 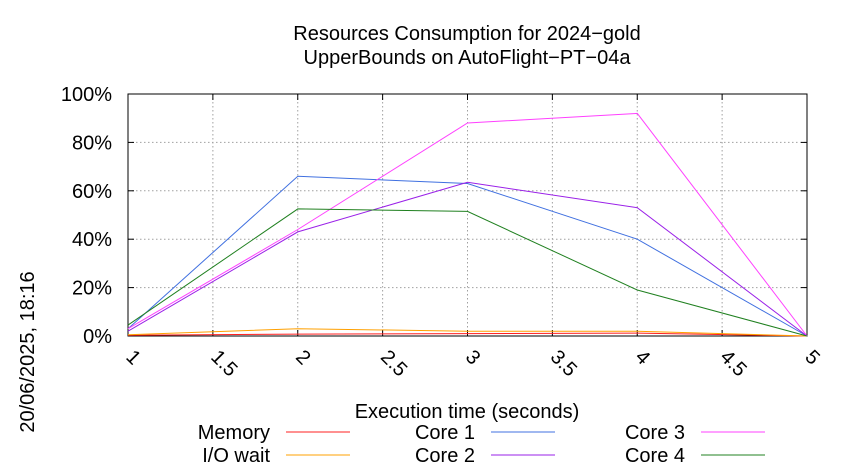 What do you see at coordinates (472, 357) in the screenshot?
I see `x-tick-label: 3` at bounding box center [472, 357].